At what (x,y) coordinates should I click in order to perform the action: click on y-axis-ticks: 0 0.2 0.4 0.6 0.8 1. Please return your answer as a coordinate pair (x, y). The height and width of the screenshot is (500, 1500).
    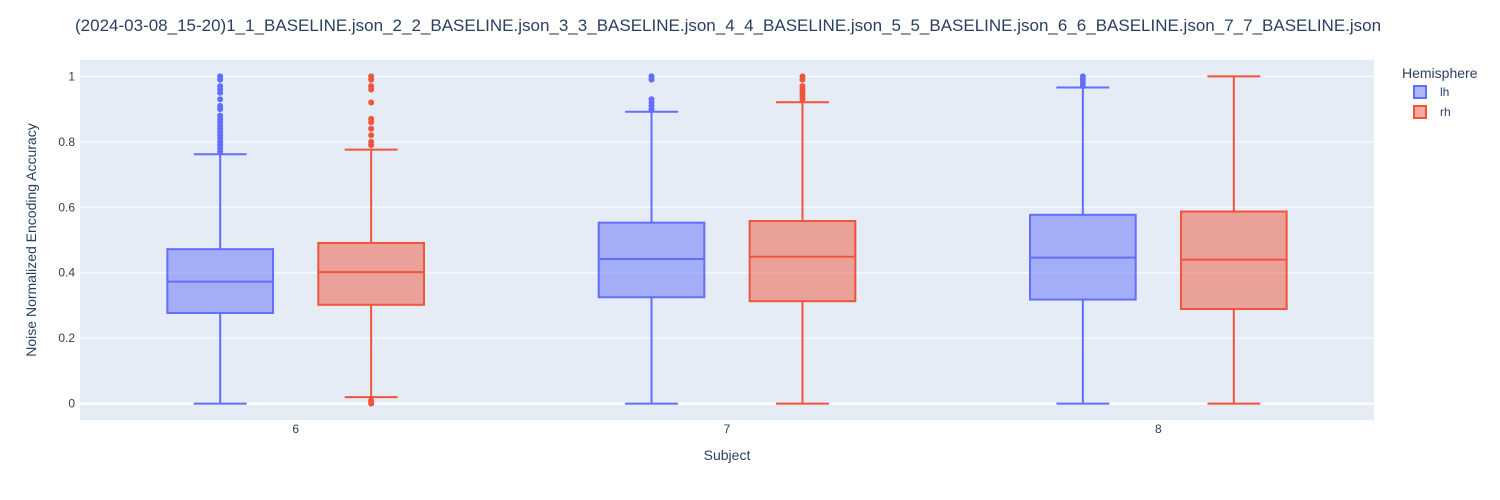
    Looking at the image, I should click on (66, 239).